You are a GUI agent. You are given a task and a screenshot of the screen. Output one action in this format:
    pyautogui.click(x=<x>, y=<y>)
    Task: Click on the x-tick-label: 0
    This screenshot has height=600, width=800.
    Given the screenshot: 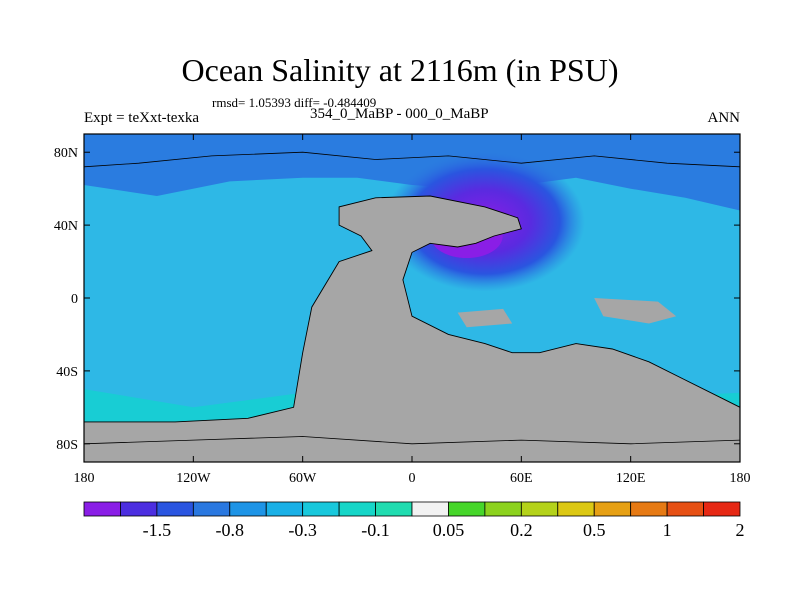 What is the action you would take?
    pyautogui.click(x=412, y=478)
    